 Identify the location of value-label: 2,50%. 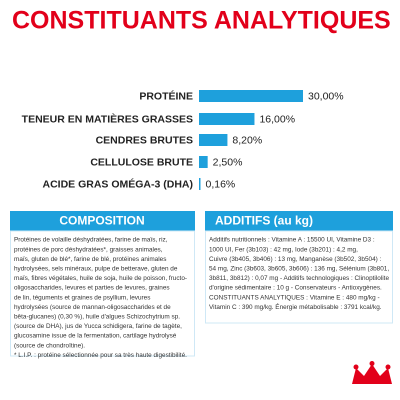
(228, 162).